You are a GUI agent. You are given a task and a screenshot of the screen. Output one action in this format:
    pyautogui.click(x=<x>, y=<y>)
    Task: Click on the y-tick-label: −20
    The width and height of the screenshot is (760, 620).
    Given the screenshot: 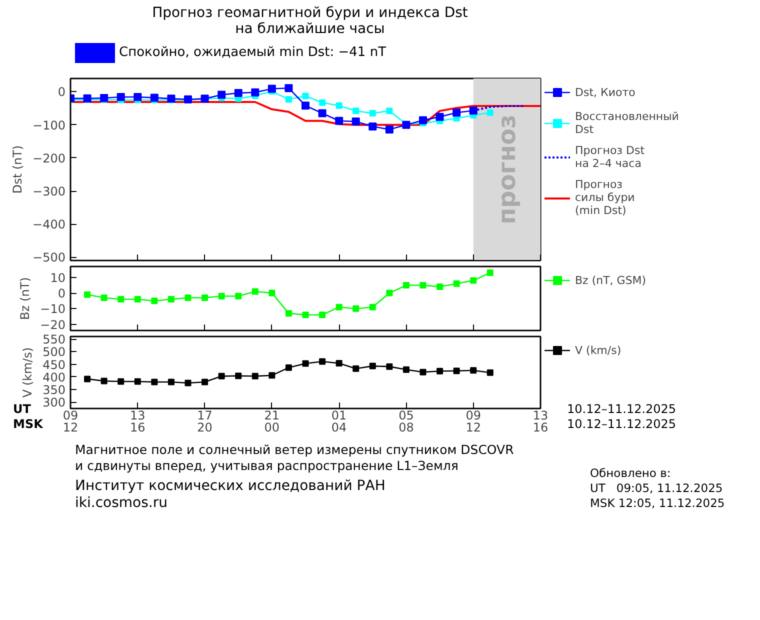 What is the action you would take?
    pyautogui.click(x=53, y=325)
    